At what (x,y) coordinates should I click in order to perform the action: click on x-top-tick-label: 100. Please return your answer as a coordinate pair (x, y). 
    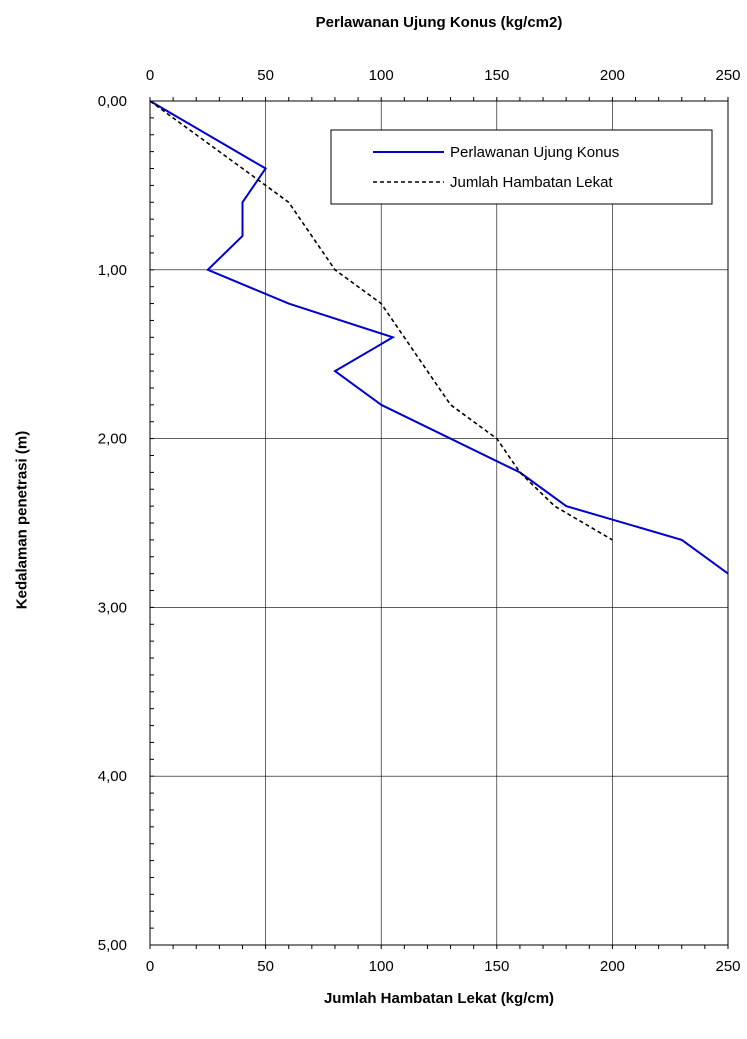
    Looking at the image, I should click on (381, 75).